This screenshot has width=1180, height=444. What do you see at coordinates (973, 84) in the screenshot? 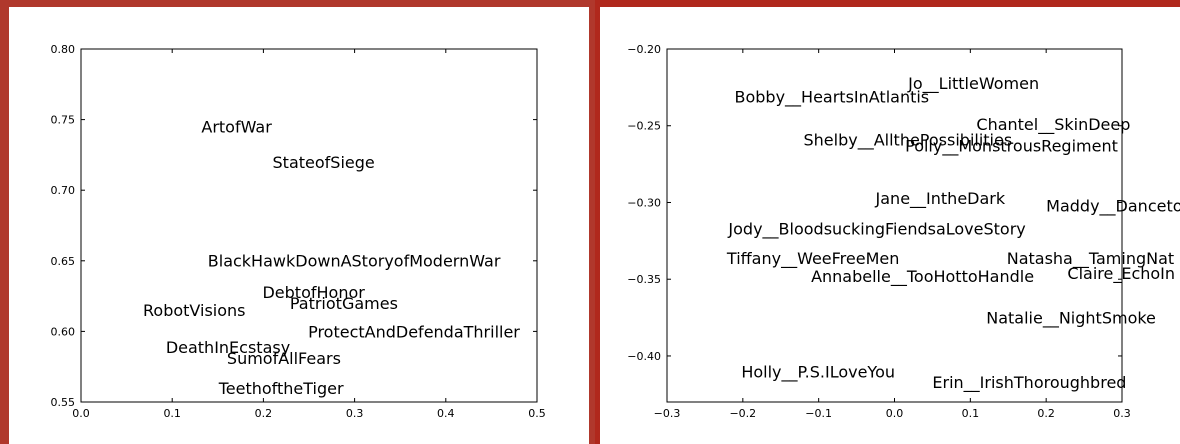
I see `right-point-label: Jo__LittleWomen` at bounding box center [973, 84].